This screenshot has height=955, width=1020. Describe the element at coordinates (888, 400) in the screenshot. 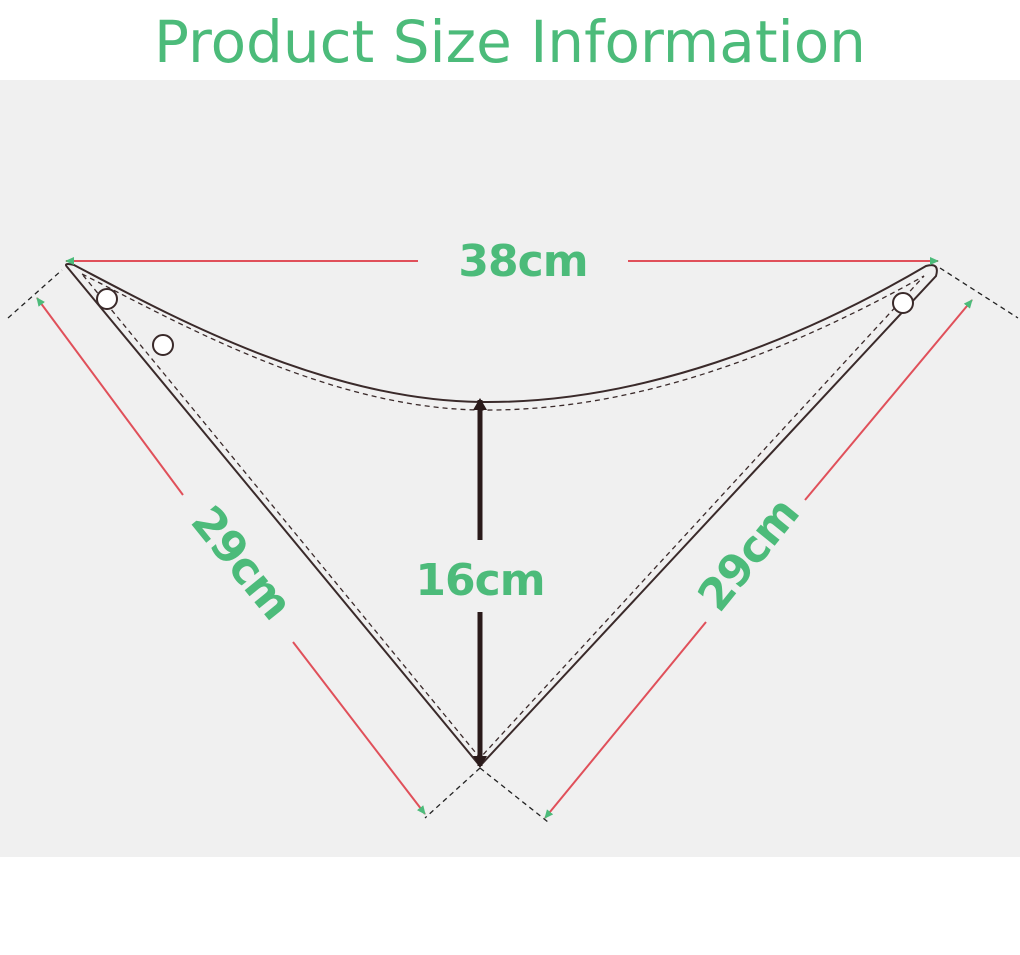

I see `right-side-line-top` at that location.